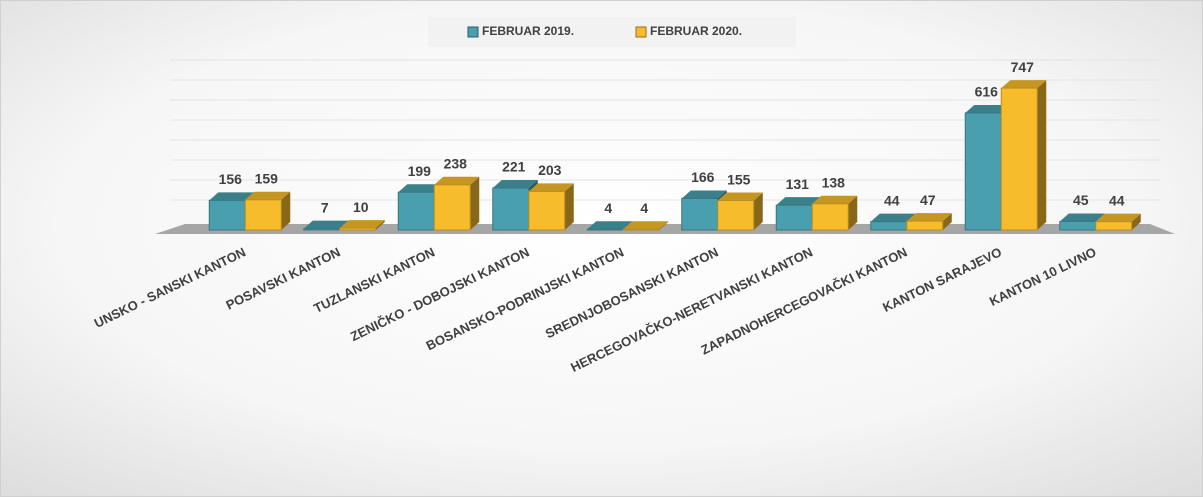 The image size is (1203, 497). Describe the element at coordinates (456, 163) in the screenshot. I see `data-label: 238` at that location.